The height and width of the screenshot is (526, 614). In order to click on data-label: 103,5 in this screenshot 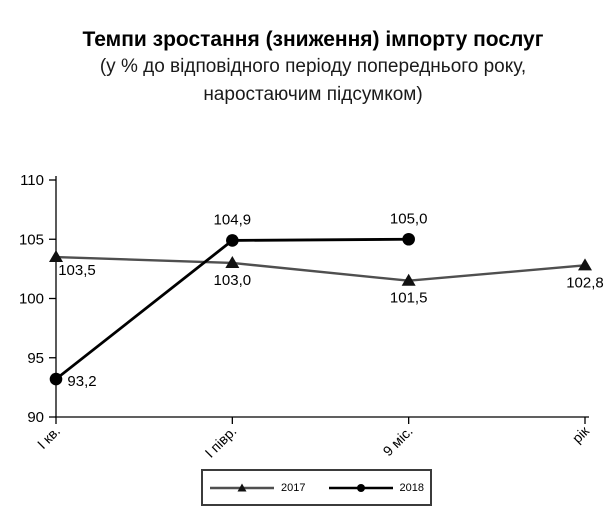, I will do `click(77, 270)`.